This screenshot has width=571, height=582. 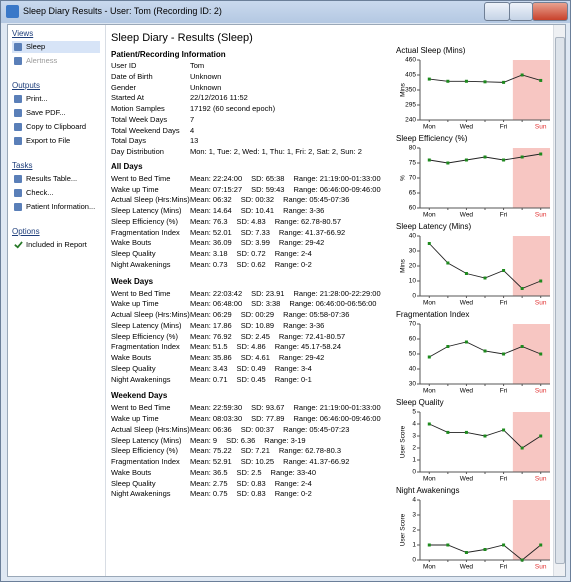 I want to click on y-tick-label: 20, so click(x=413, y=266).